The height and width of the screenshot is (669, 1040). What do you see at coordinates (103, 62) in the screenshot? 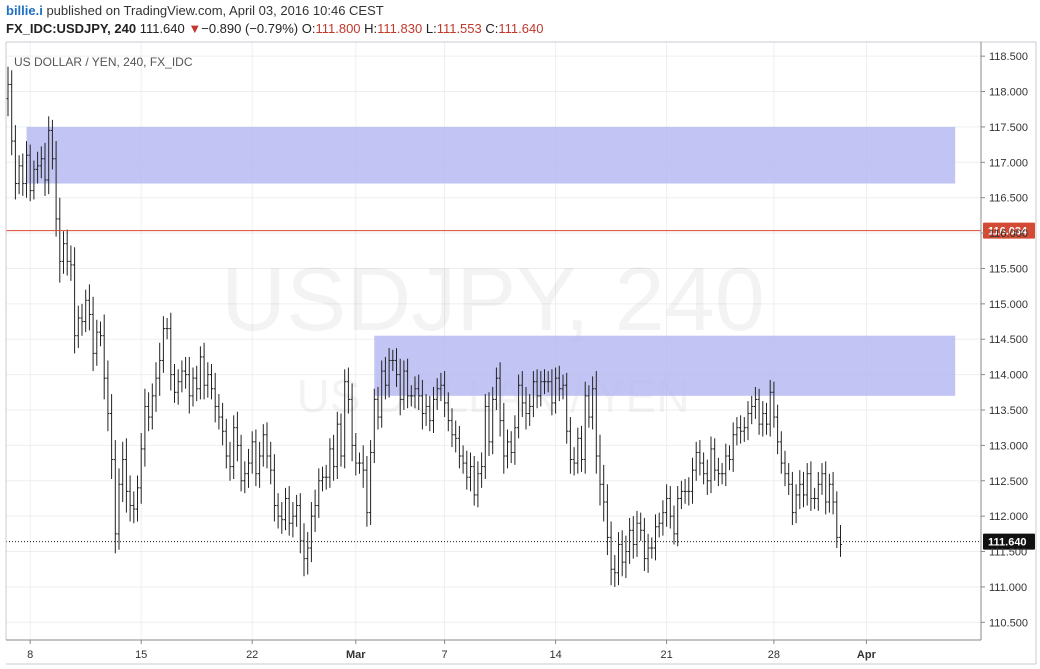
I see `series-title: US DOLLAR / YEN, 240, FX_IDC` at bounding box center [103, 62].